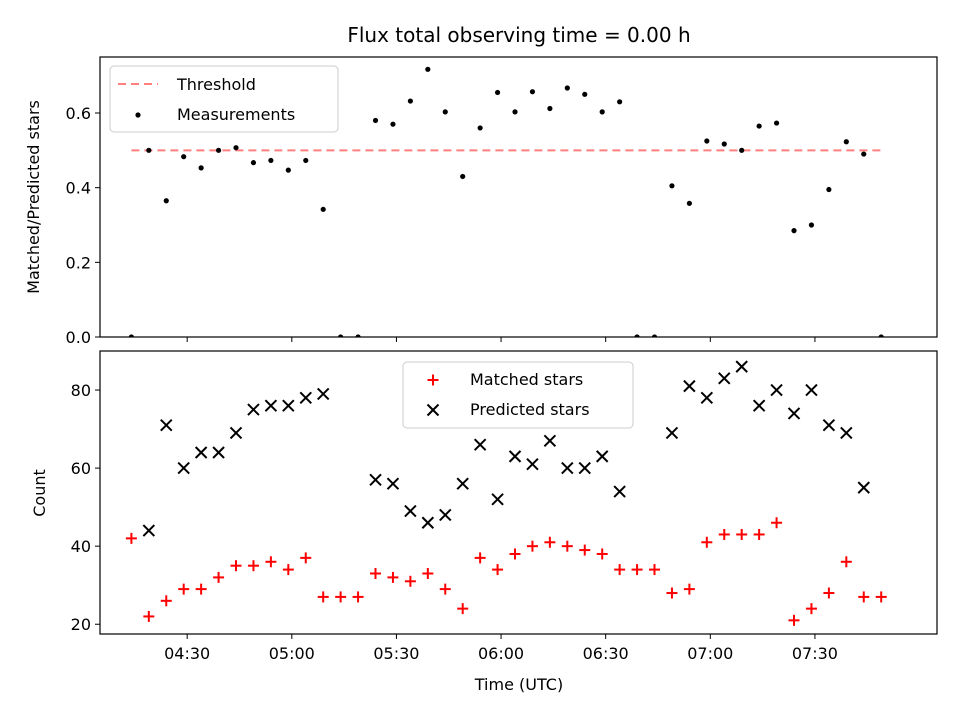  I want to click on top-legend-box, so click(224, 99).